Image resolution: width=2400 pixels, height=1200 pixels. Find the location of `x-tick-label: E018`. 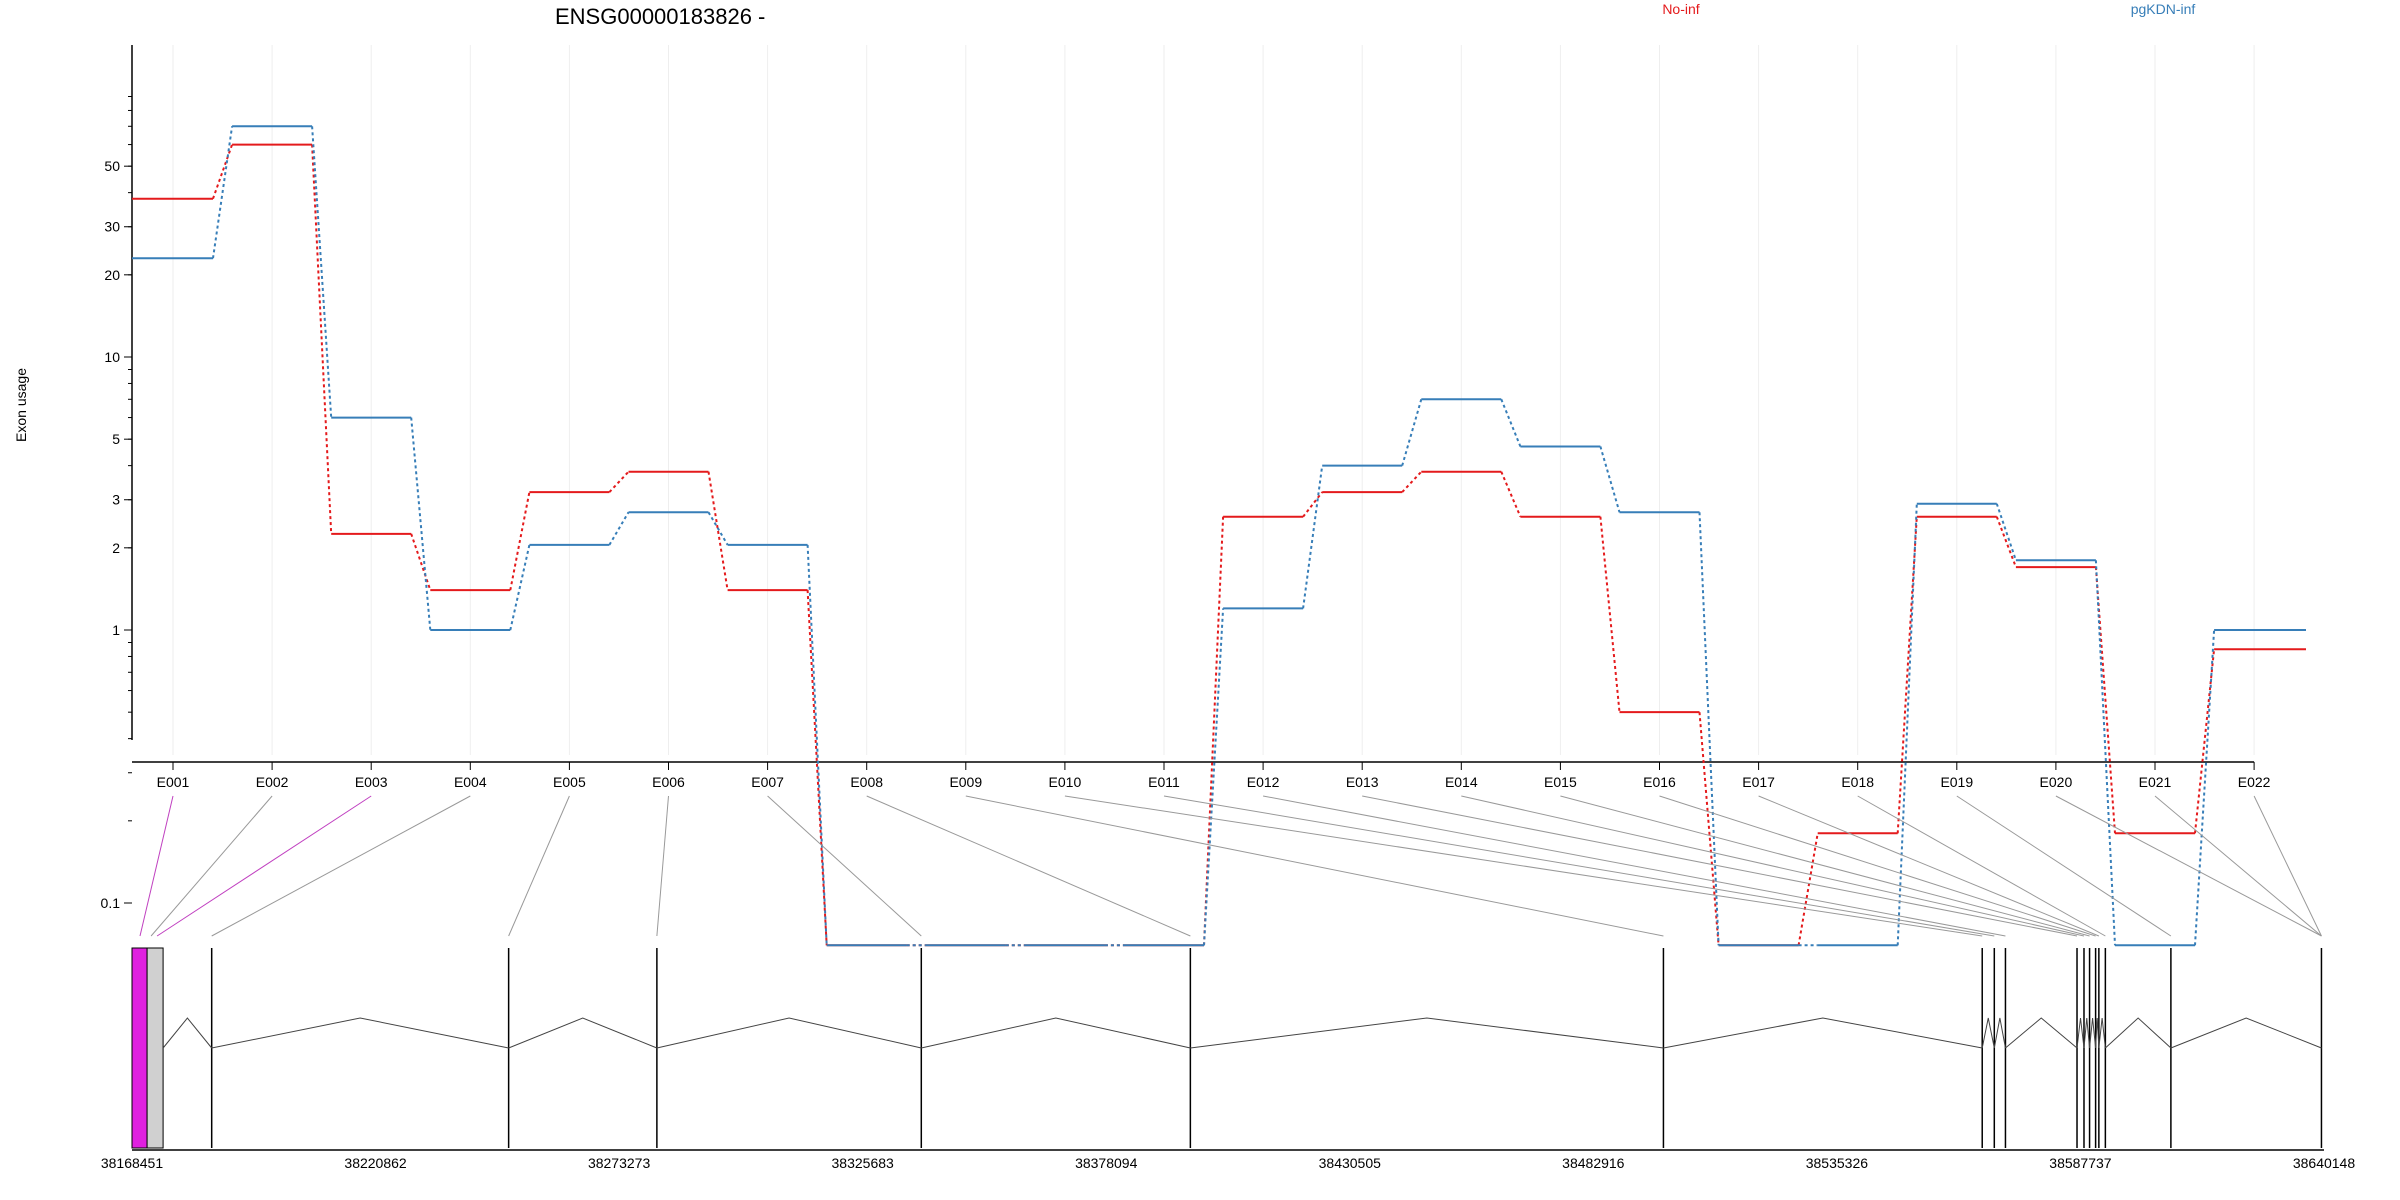

x-tick-label: E018 is located at coordinates (1857, 782).